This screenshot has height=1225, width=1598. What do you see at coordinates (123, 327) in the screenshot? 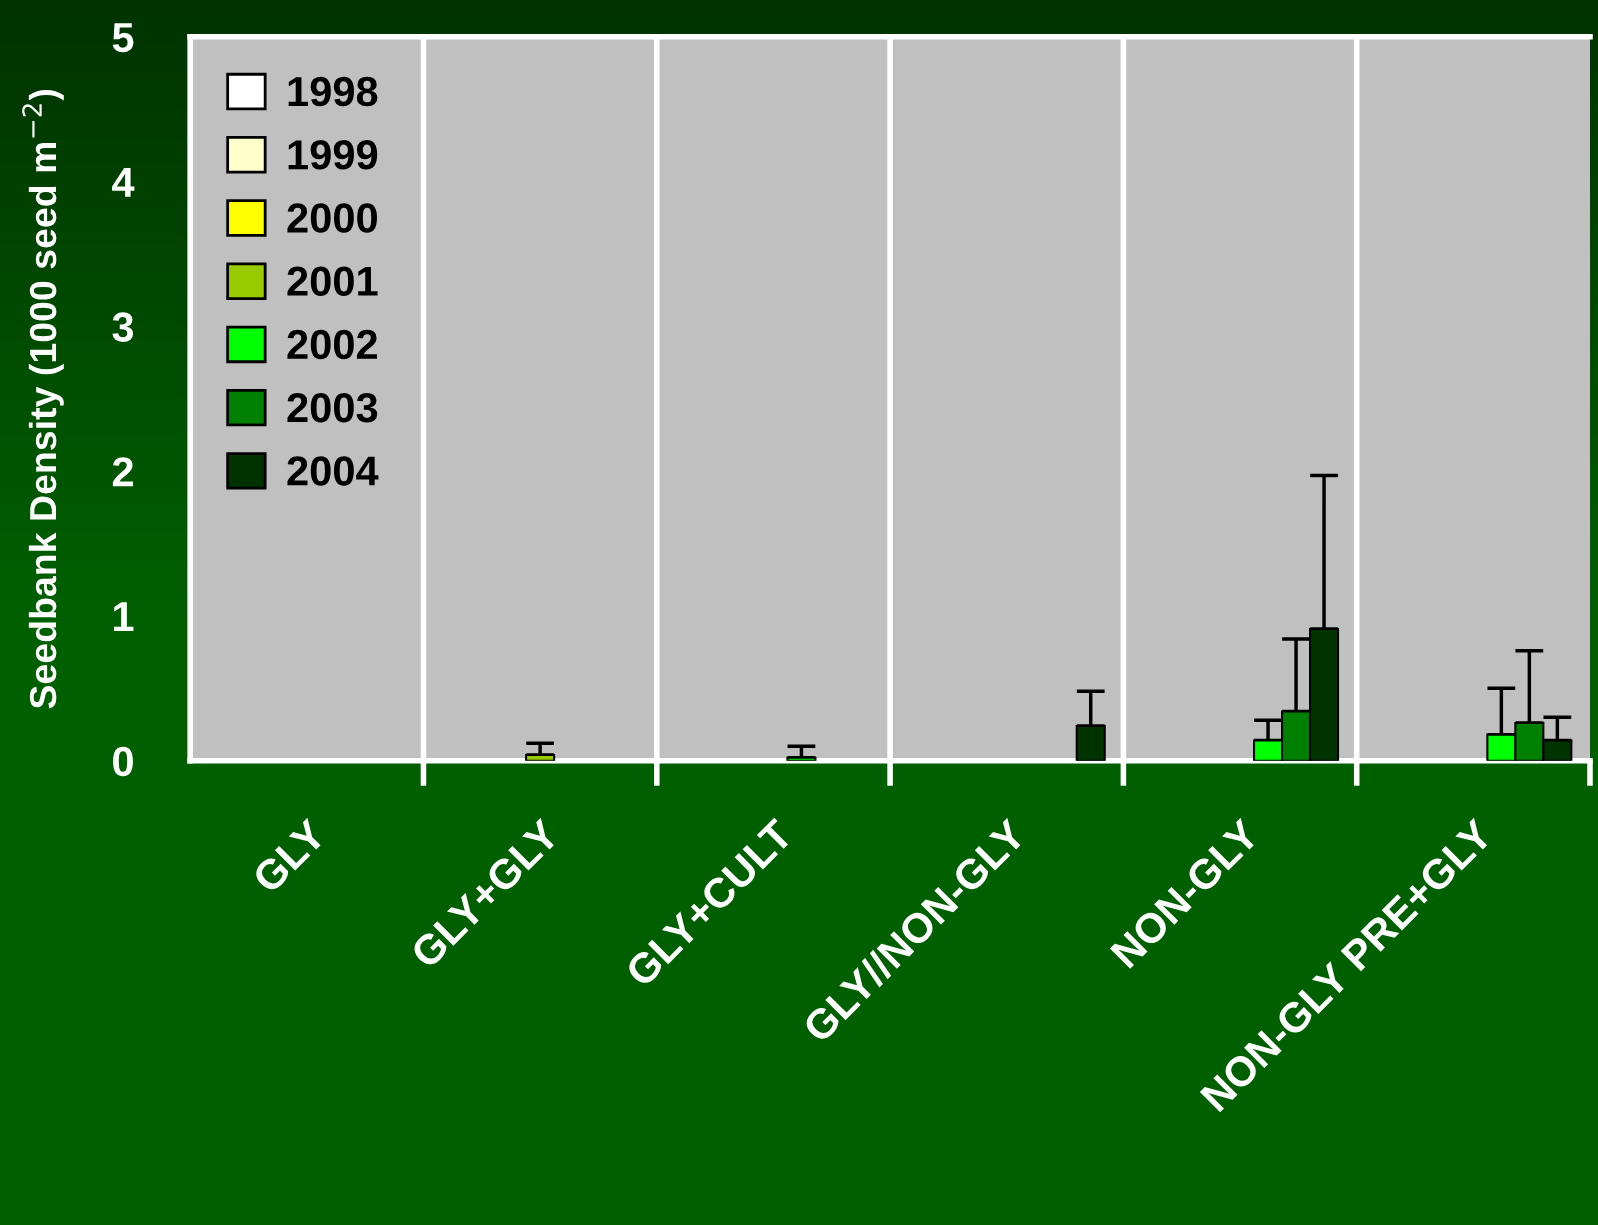
I see `y-tick-label: 3` at bounding box center [123, 327].